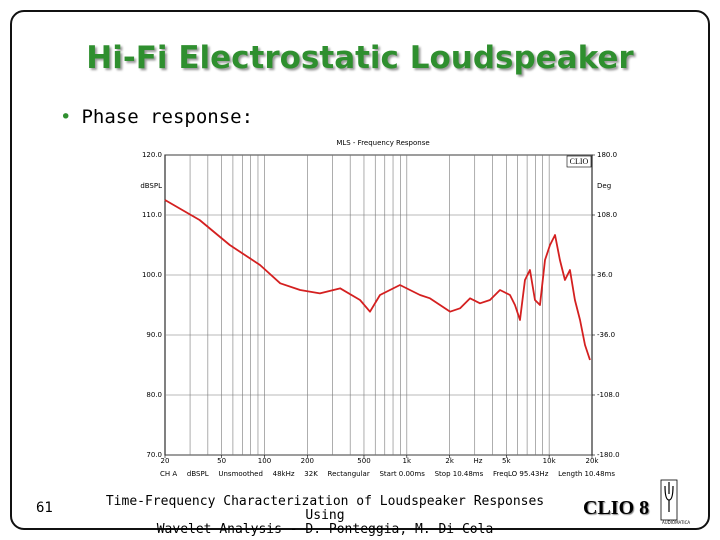  What do you see at coordinates (363, 461) in the screenshot?
I see `x-tick-label: 500` at bounding box center [363, 461].